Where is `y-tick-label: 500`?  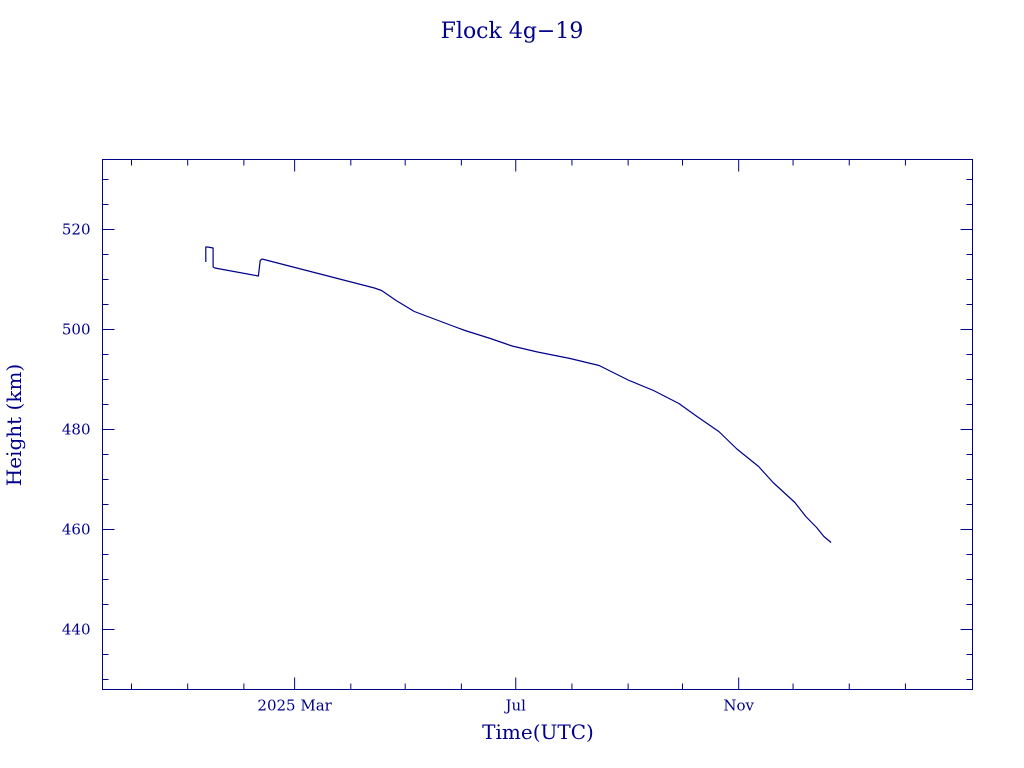 y-tick-label: 500 is located at coordinates (76, 330).